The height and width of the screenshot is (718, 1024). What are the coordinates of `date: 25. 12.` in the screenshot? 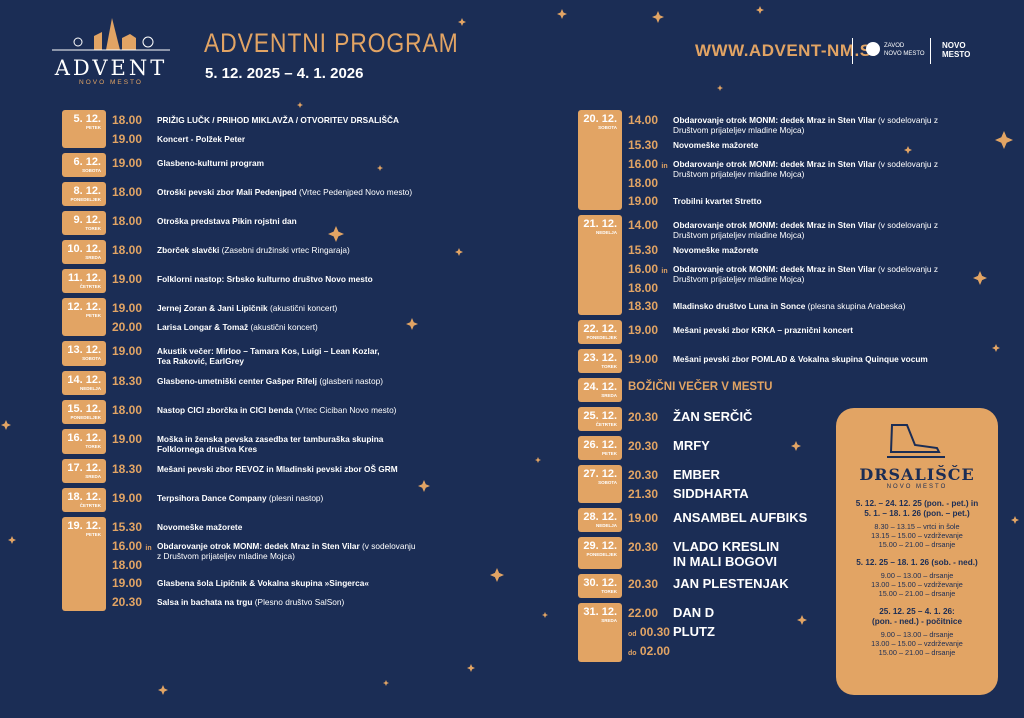 It's located at (600, 416).